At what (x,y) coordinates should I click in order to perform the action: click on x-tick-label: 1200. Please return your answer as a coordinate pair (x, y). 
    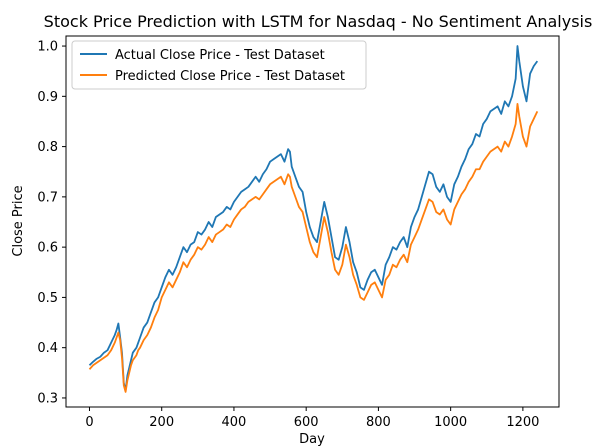
    Looking at the image, I should click on (522, 422).